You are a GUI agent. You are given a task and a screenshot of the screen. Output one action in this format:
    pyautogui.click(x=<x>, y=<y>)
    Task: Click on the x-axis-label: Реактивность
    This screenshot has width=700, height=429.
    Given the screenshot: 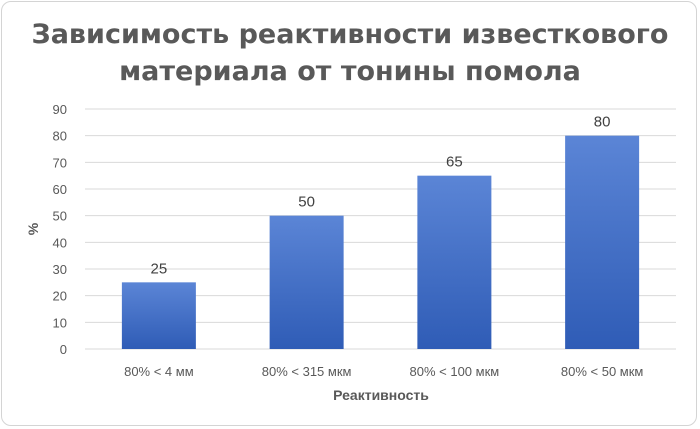 What is the action you would take?
    pyautogui.click(x=381, y=395)
    